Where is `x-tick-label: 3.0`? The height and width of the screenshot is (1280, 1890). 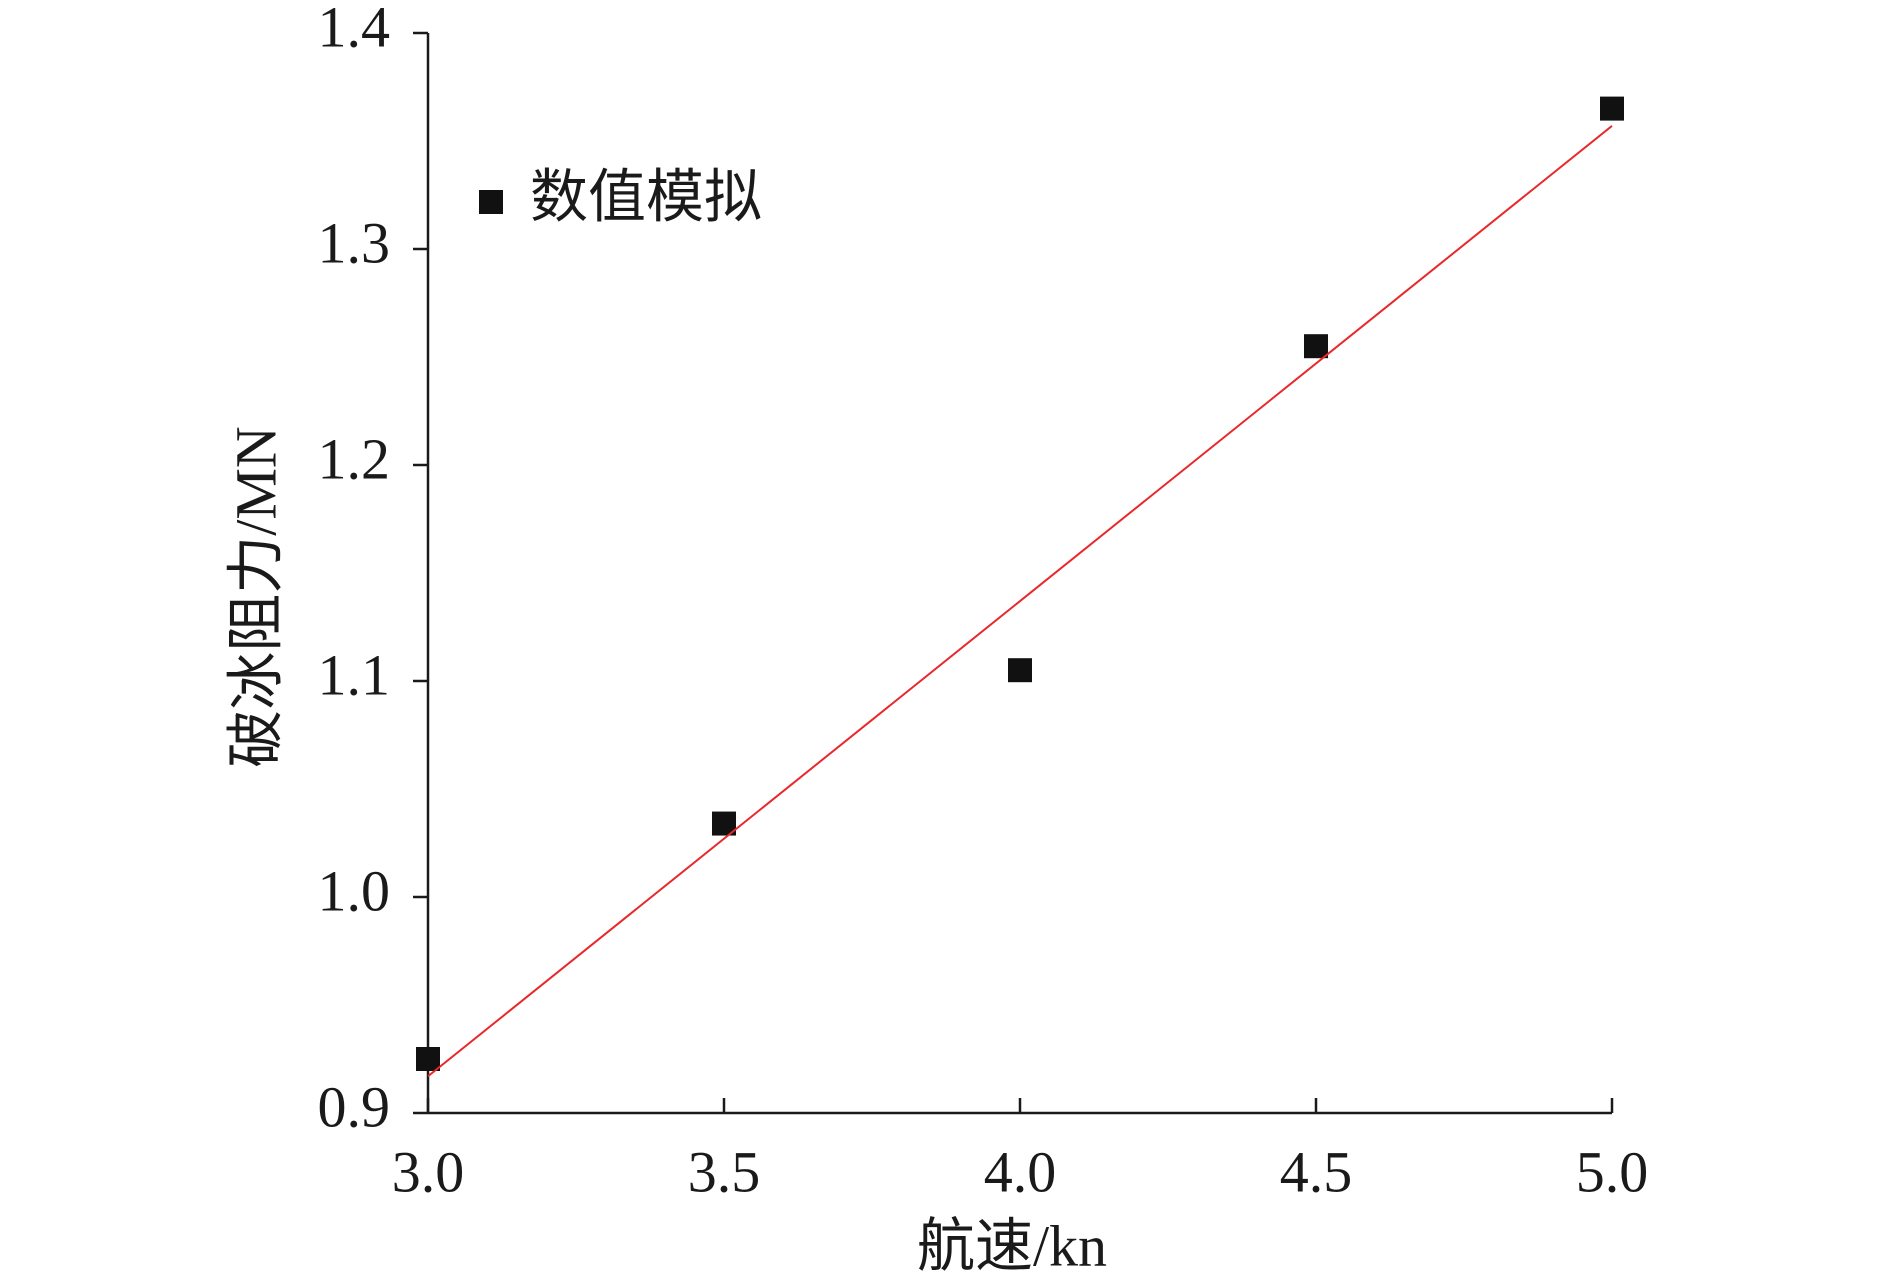
x-tick-label: 3.0 is located at coordinates (428, 1171).